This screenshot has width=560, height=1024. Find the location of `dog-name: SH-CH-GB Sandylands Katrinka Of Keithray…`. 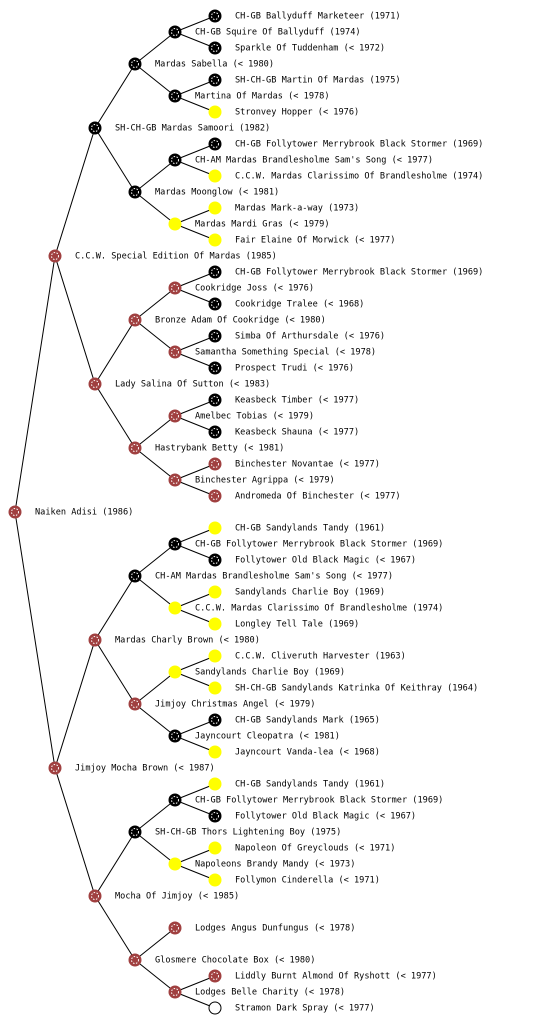

dog-name: SH-CH-GB Sandylands Katrinka Of Keithray… is located at coordinates (356, 689).